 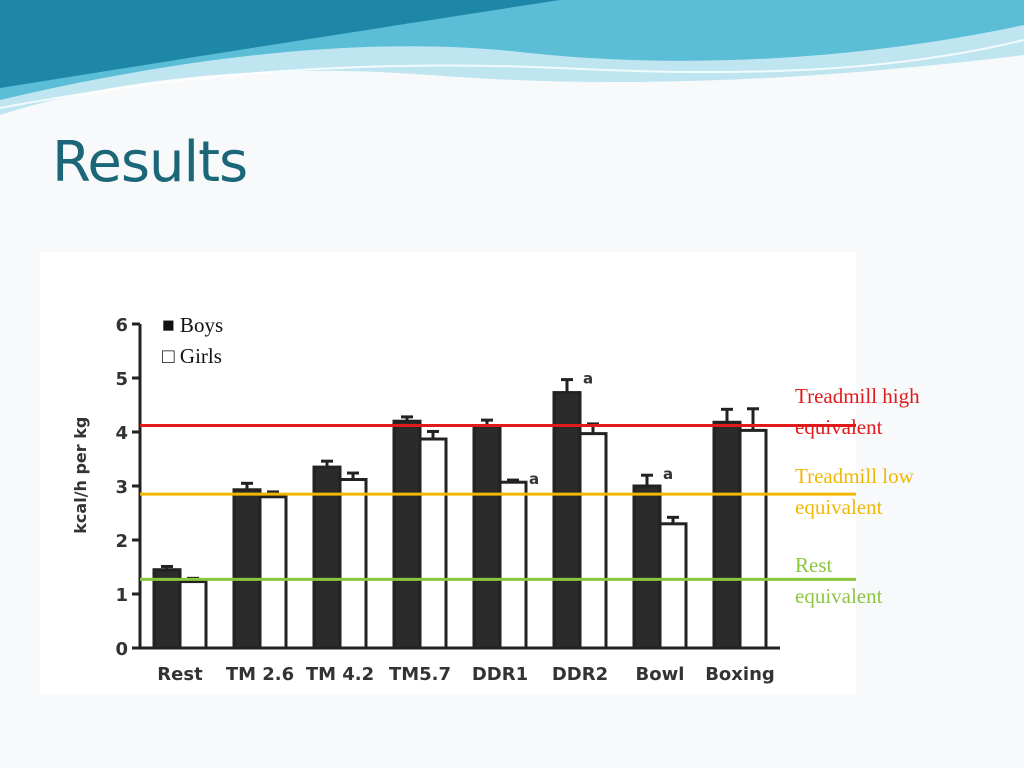 I want to click on y-axis-label: kcal/h per kg, so click(x=80, y=475).